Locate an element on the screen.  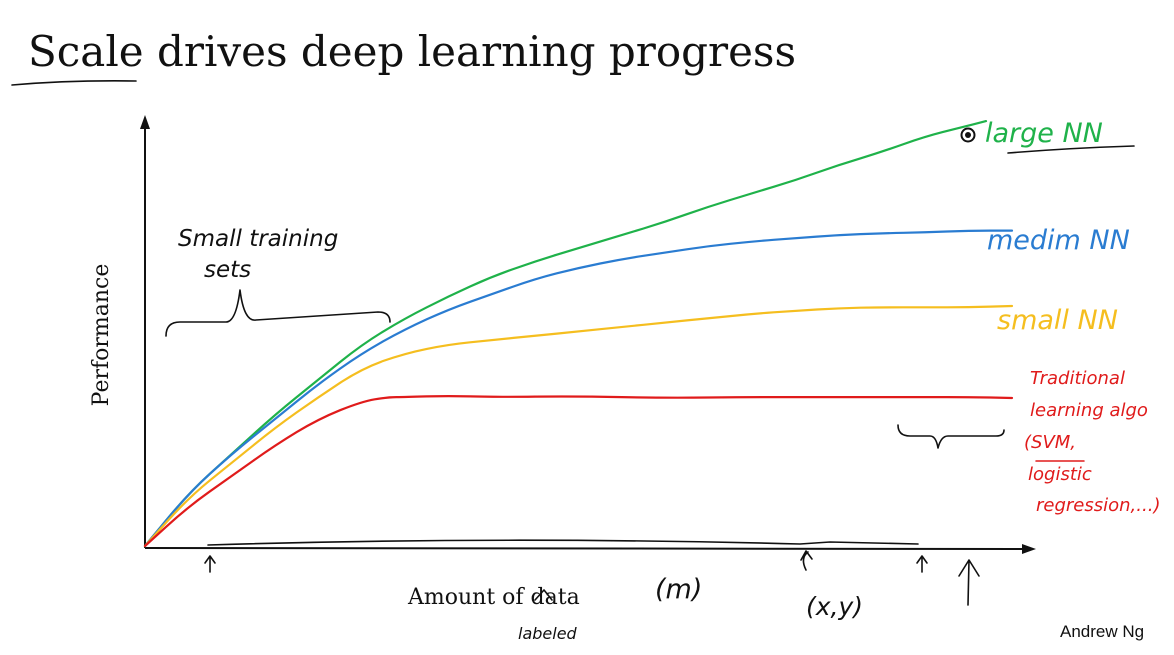
x-axis-title: Amount of data is located at coordinates (493, 597).